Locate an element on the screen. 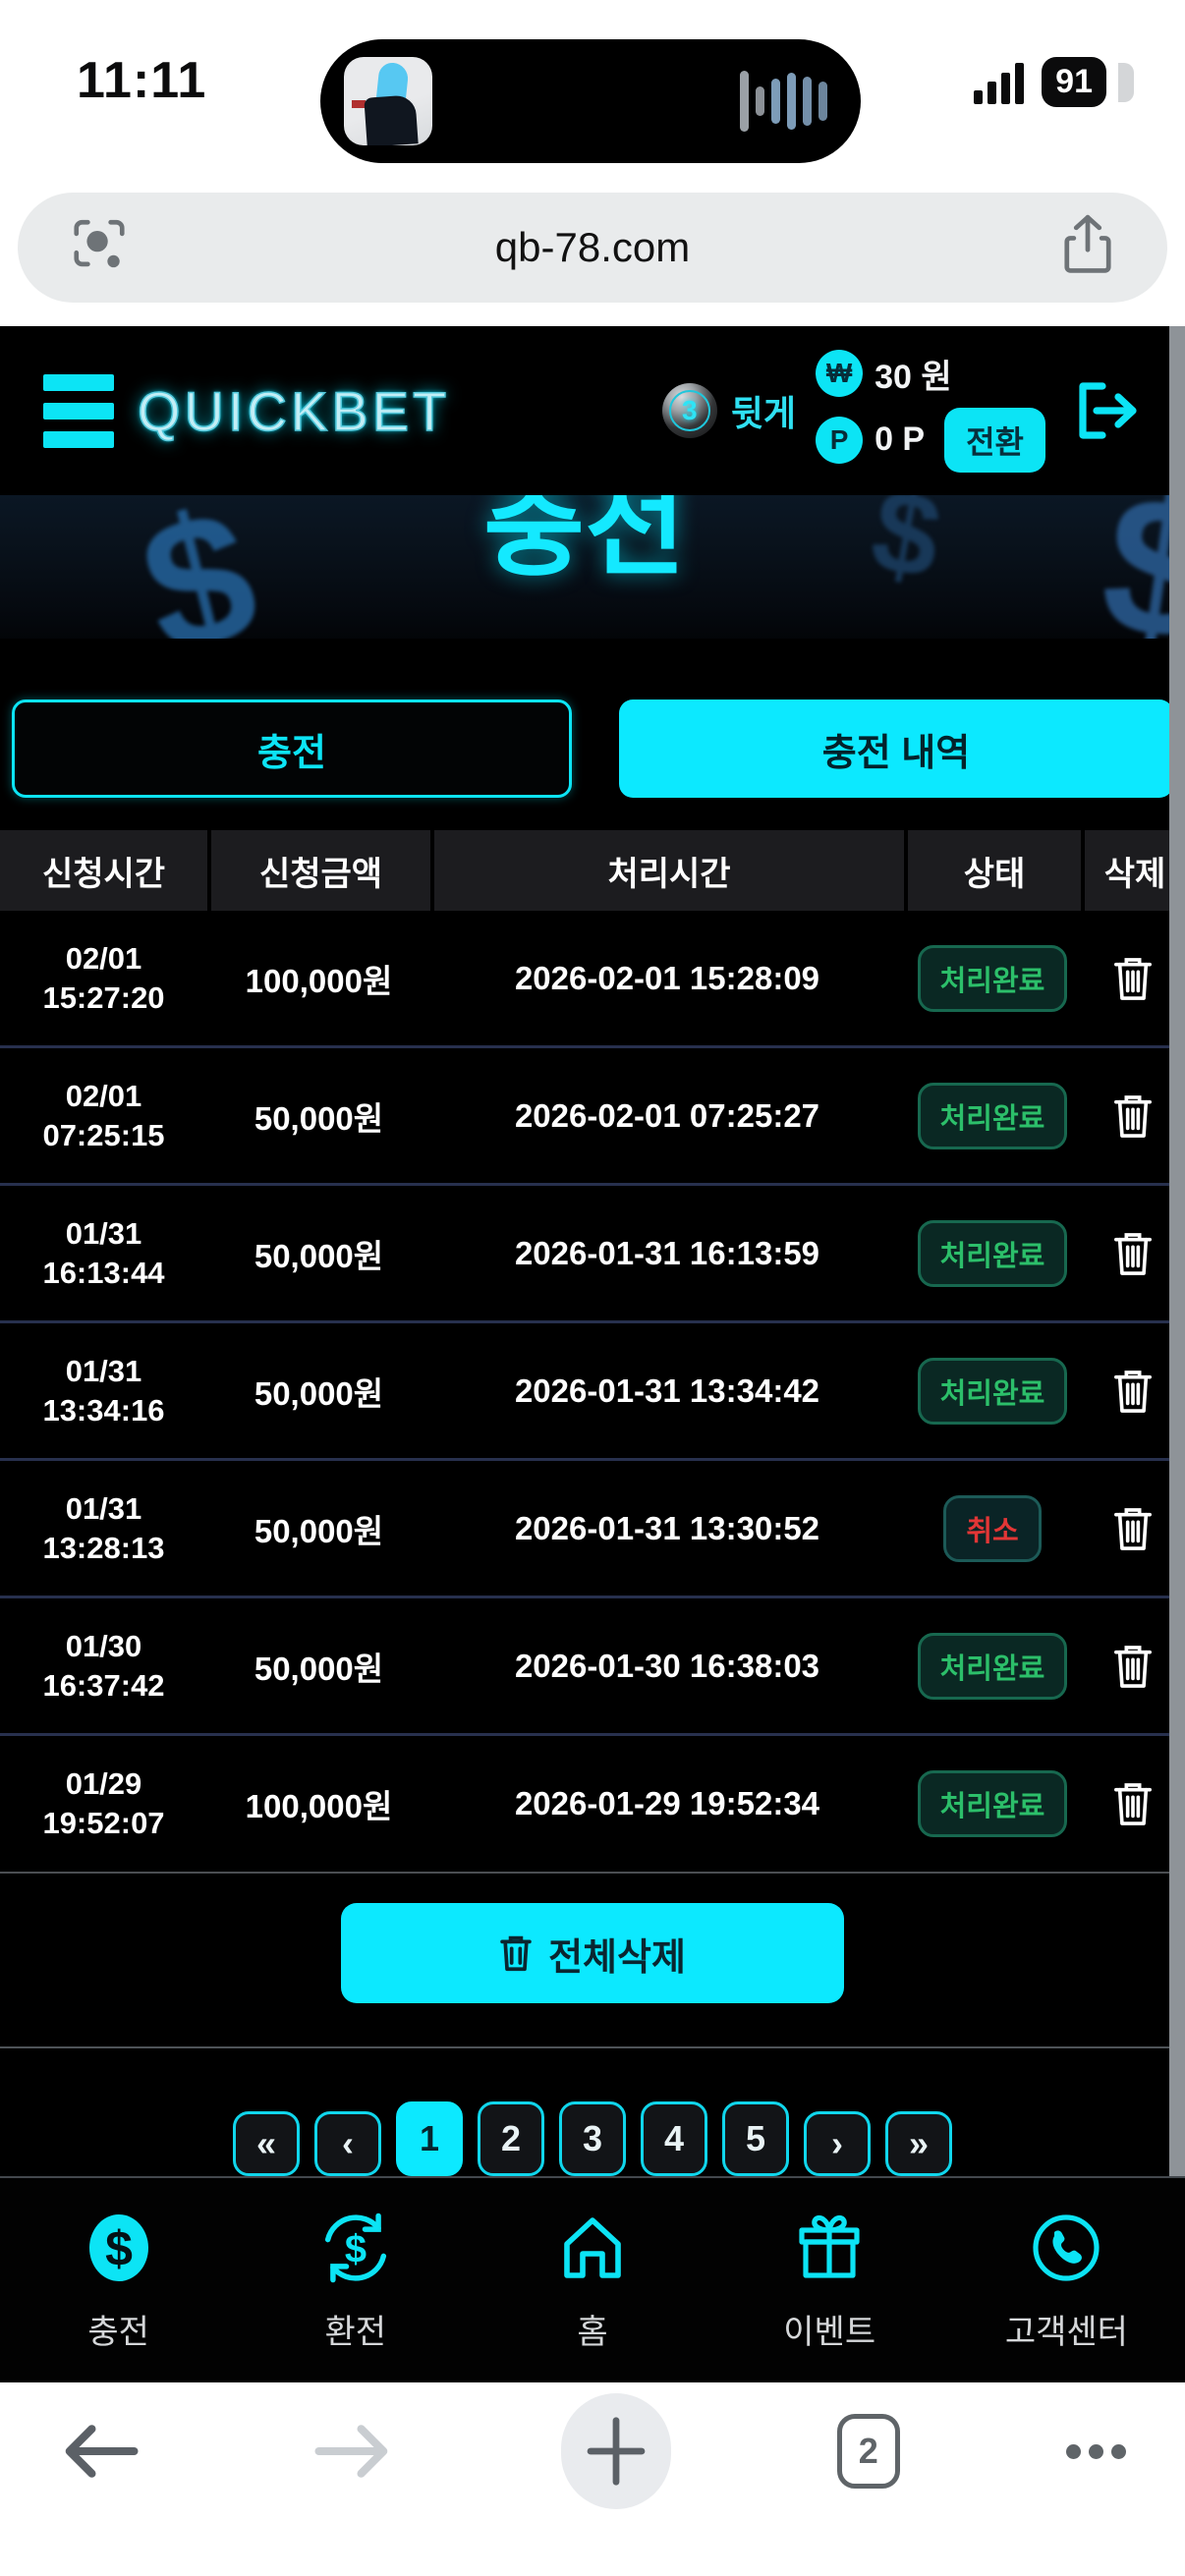  point-balance-row: P 0 P 전환 is located at coordinates (931, 440).